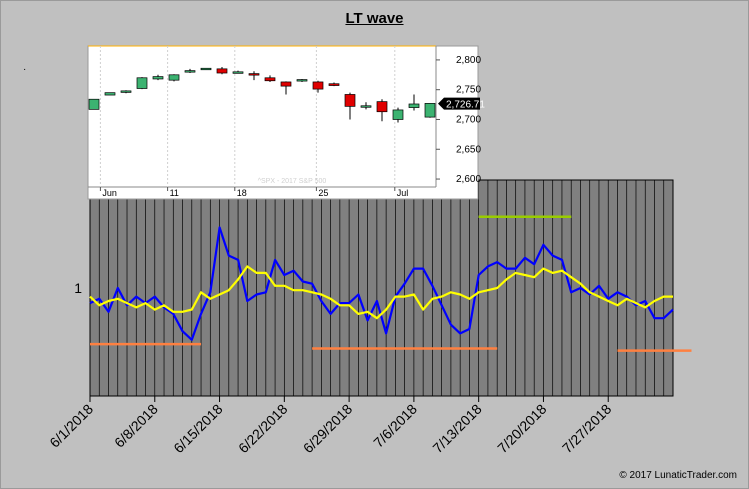 This screenshot has width=749, height=489. I want to click on inset-y-tick-label: 2,750, so click(468, 90).